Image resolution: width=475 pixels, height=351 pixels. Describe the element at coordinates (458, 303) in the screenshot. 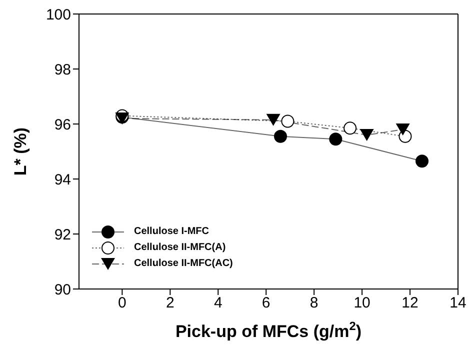

I see `x-tick-label: 14` at that location.